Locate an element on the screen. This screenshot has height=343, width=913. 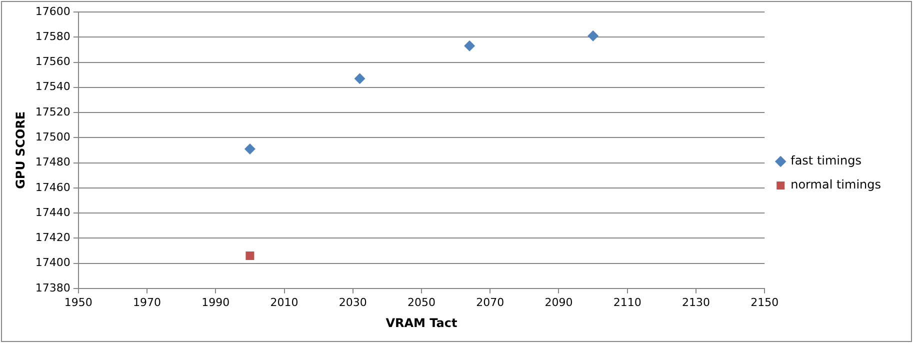
x-tick-label: 2090 is located at coordinates (558, 302).